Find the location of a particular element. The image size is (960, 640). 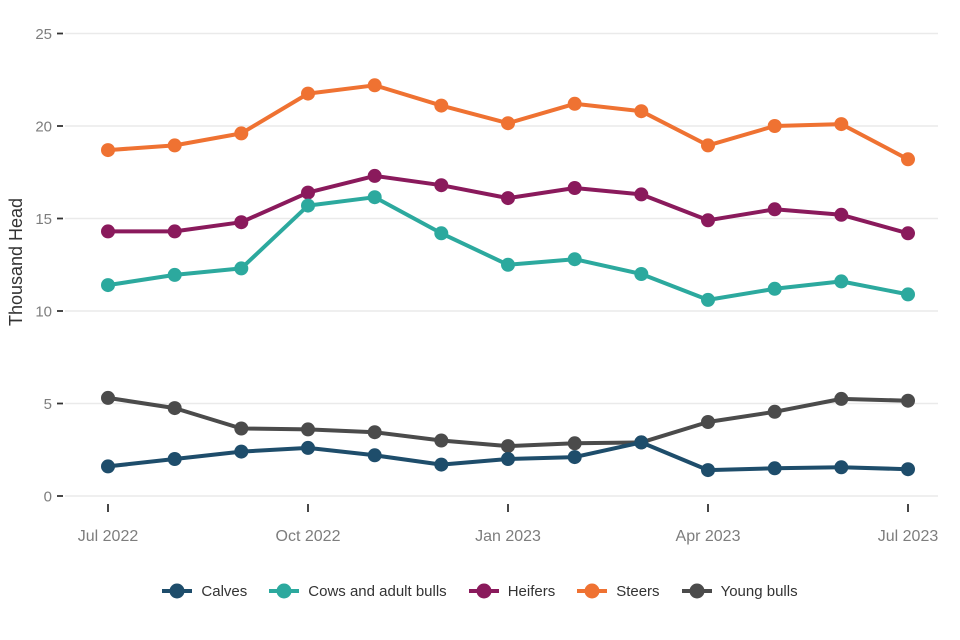

legend-key-young-bulls is located at coordinates (696, 591).